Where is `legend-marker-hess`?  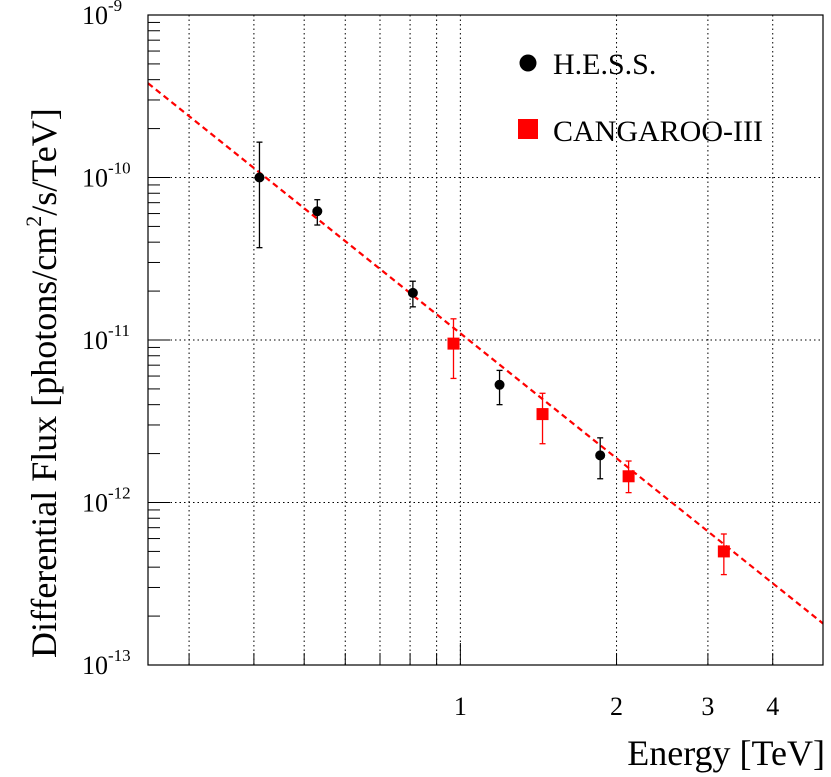 legend-marker-hess is located at coordinates (528, 63).